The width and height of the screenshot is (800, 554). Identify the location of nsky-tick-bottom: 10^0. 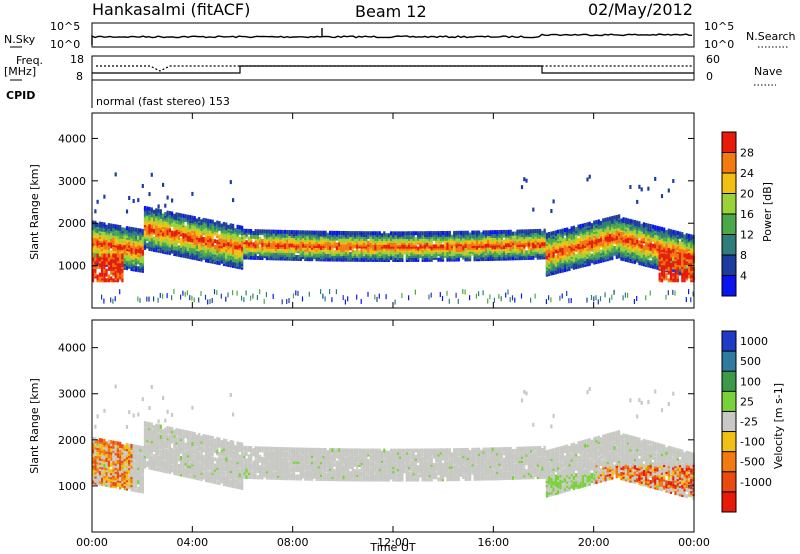
(65, 44).